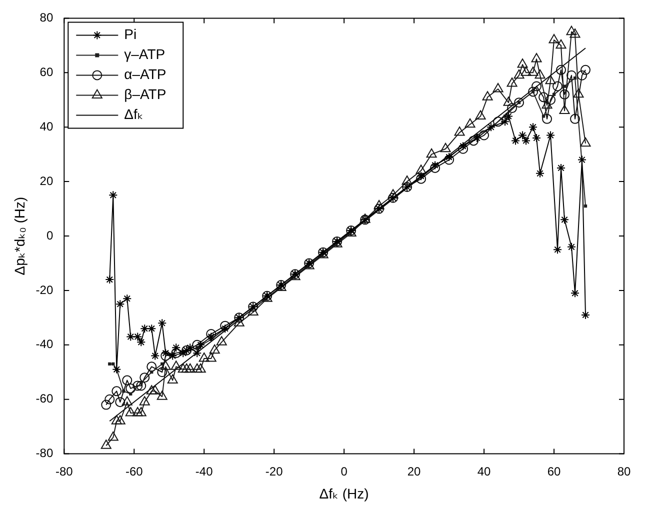  What do you see at coordinates (47, 126) in the screenshot?
I see `y-tick-label: 40` at bounding box center [47, 126].